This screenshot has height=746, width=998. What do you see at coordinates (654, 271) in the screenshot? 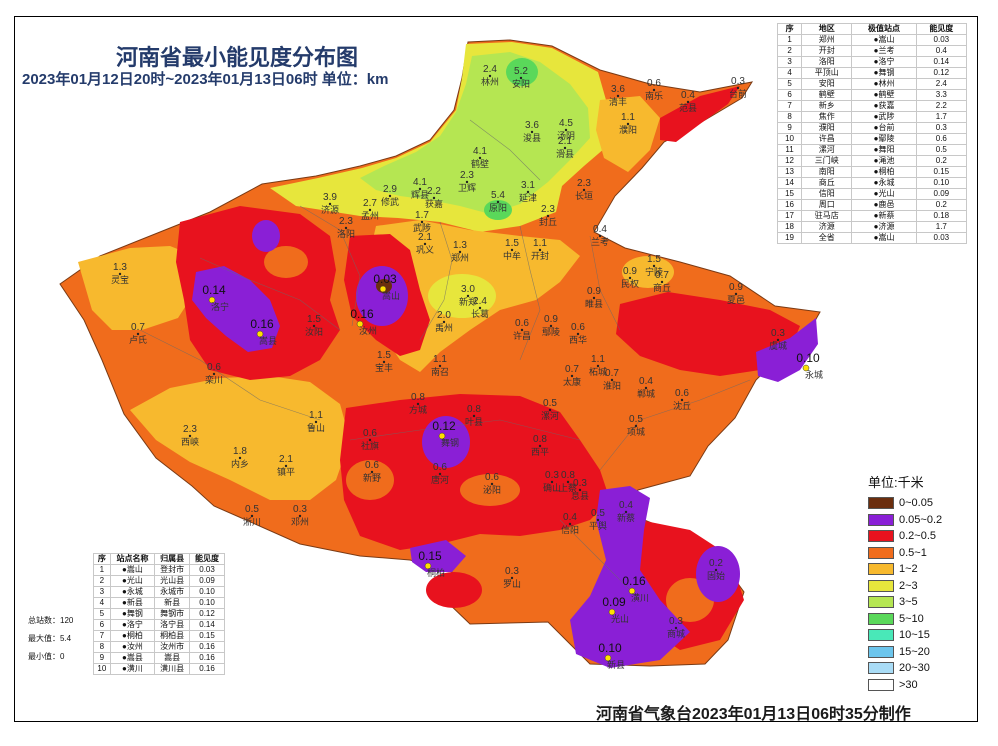
I see `station-name: 宁陵` at bounding box center [654, 271].